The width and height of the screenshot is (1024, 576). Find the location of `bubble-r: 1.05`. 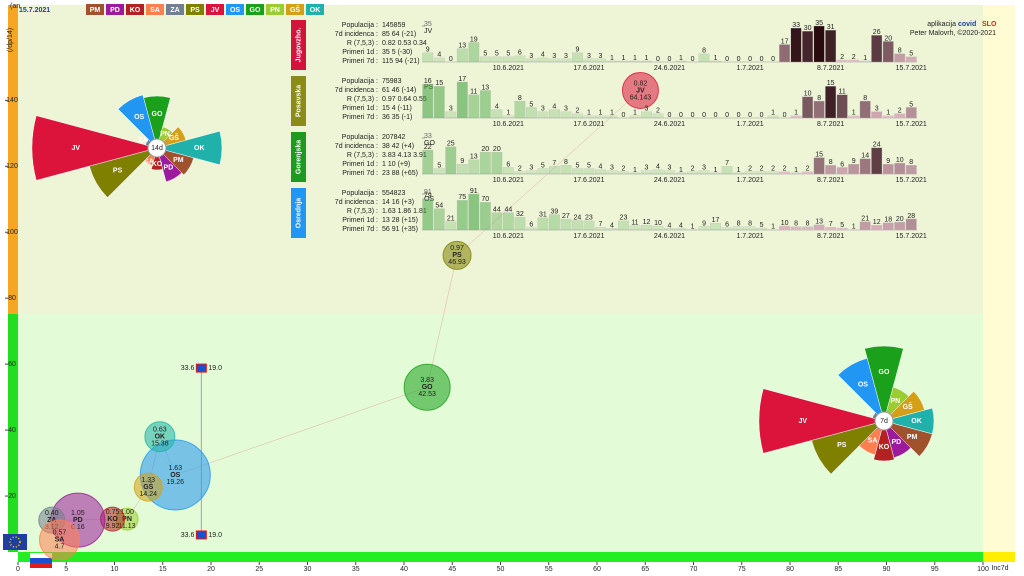

bubble-r: 1.05 is located at coordinates (78, 513).